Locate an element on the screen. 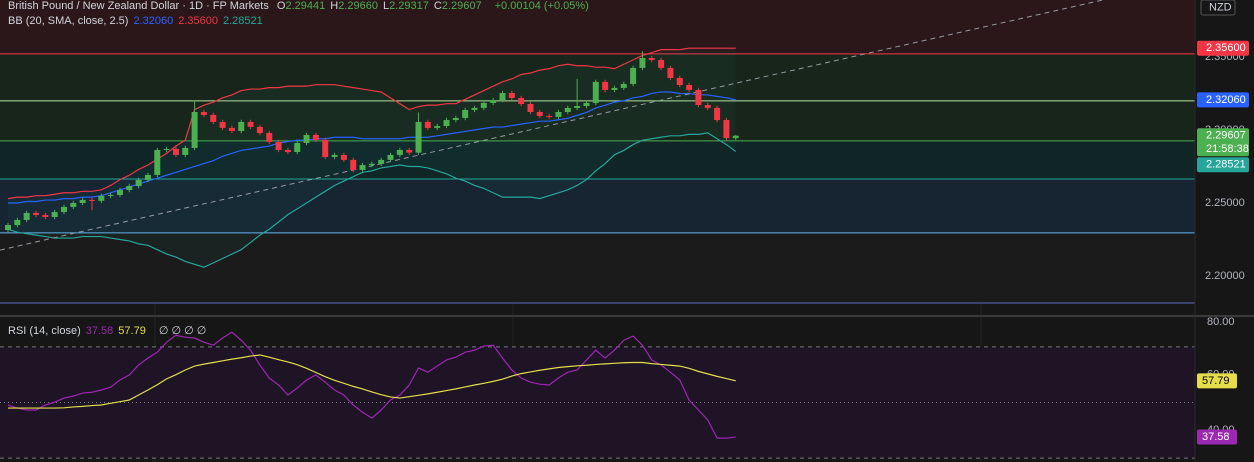  bb-value: 2.35600 is located at coordinates (198, 21).